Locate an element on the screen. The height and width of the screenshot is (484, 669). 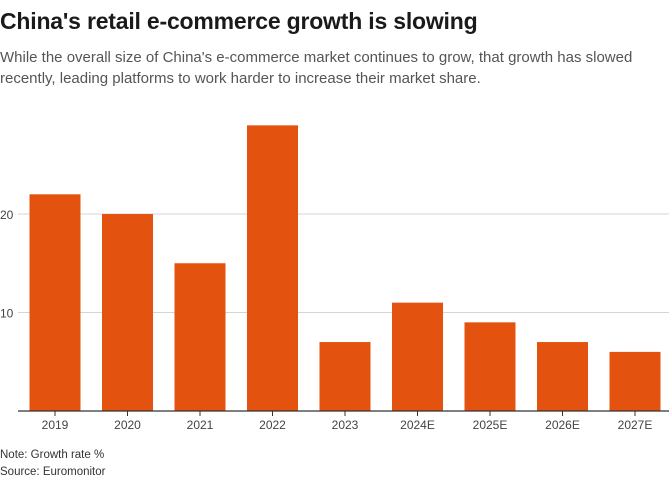
y-tick-label: 10 is located at coordinates (7, 314).